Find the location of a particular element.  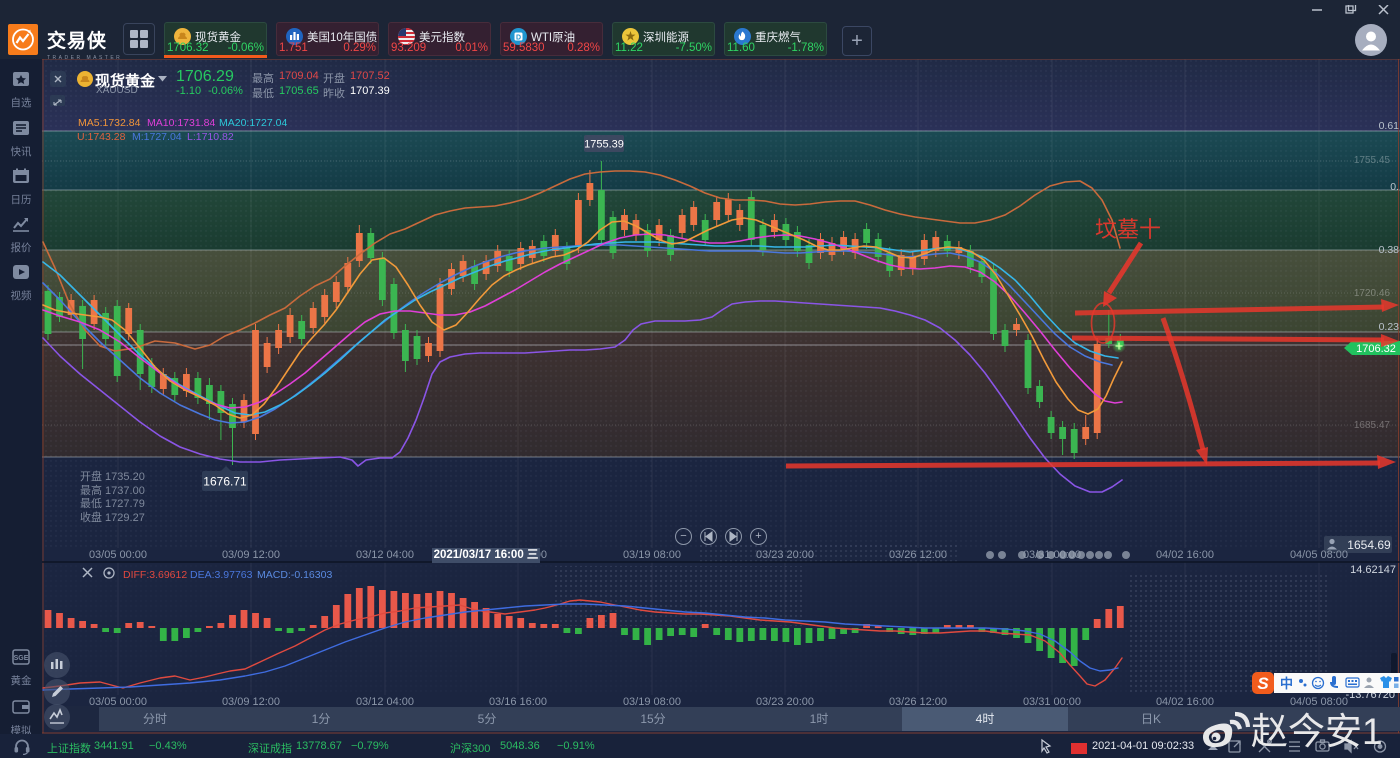

svg-text: 14.62147 is located at coordinates (1373, 570).